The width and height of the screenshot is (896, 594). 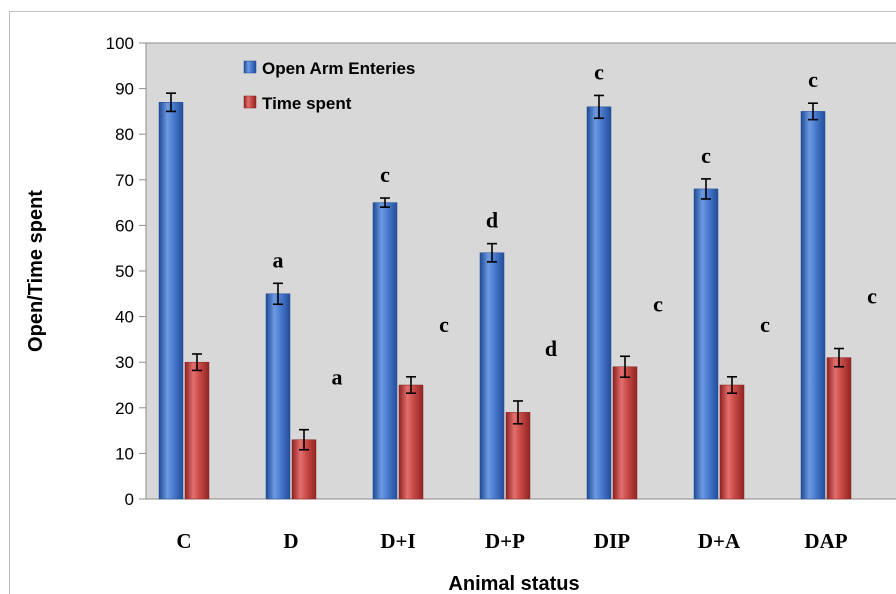 I want to click on y-tick-label: 30, so click(x=124, y=362).